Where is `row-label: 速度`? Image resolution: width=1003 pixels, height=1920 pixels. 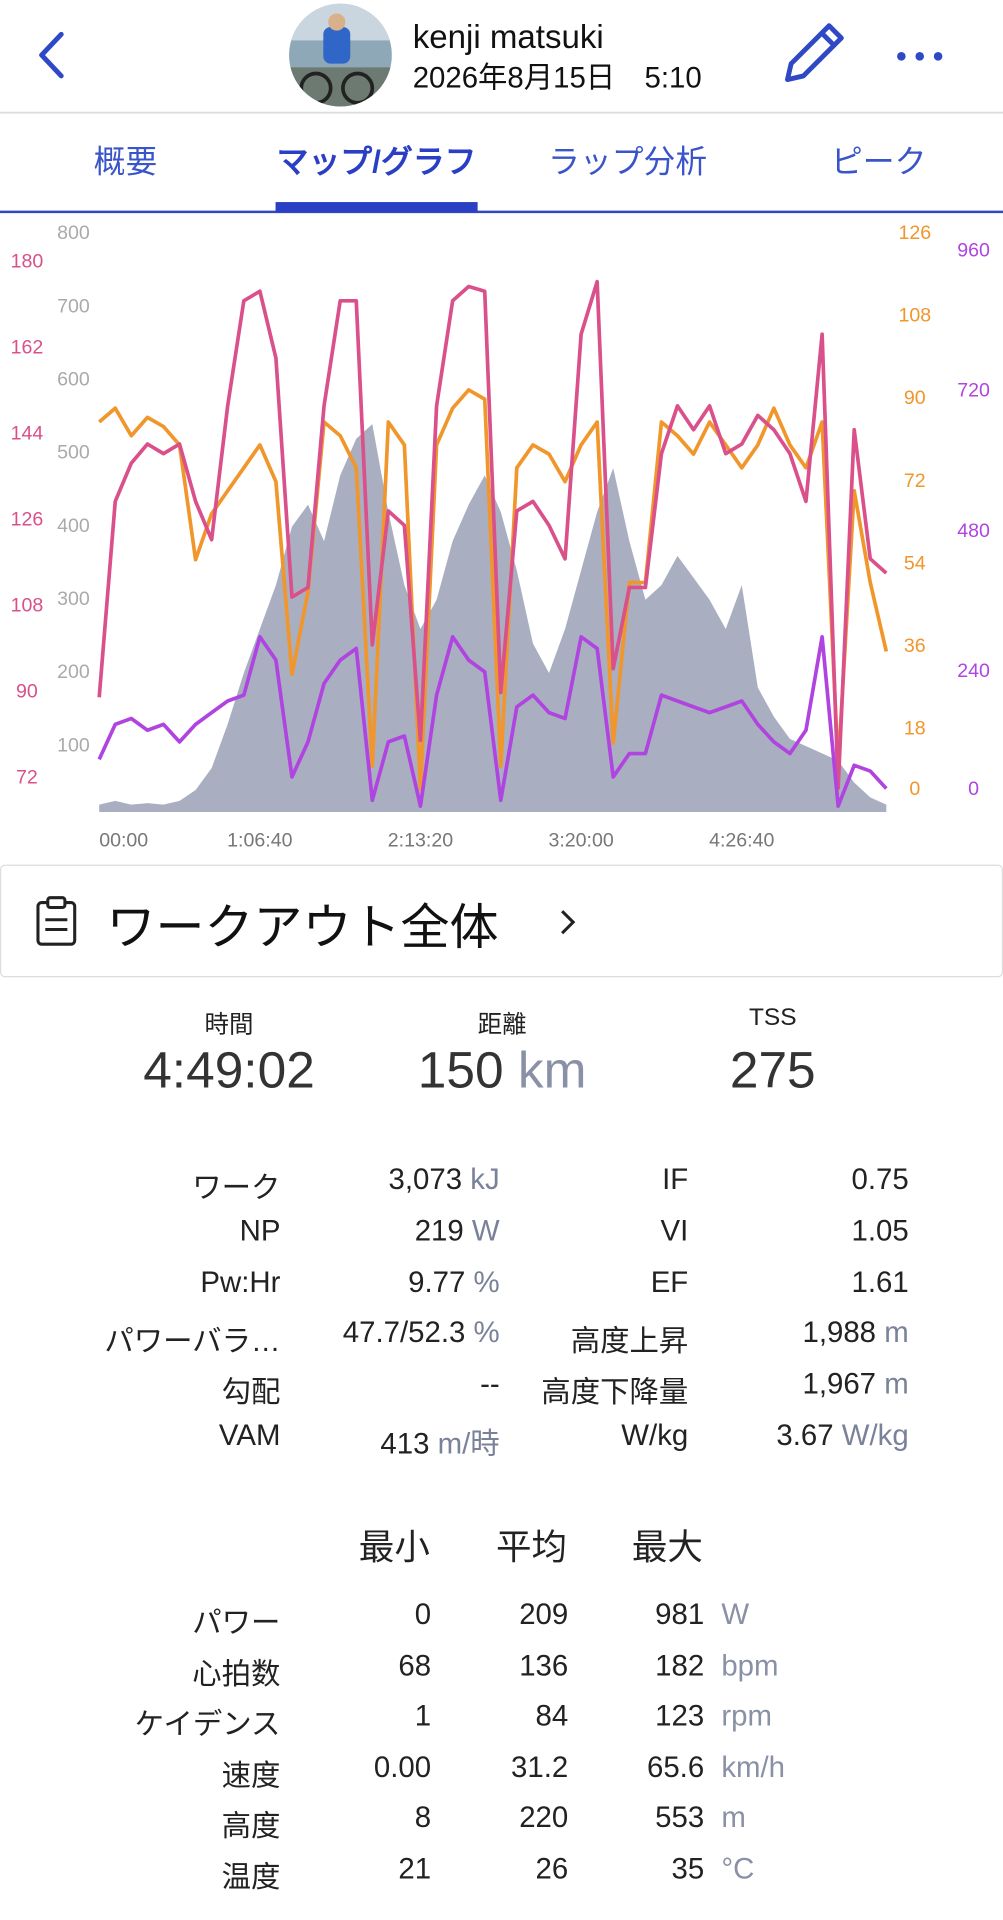
row-label: 速度 is located at coordinates (251, 1776).